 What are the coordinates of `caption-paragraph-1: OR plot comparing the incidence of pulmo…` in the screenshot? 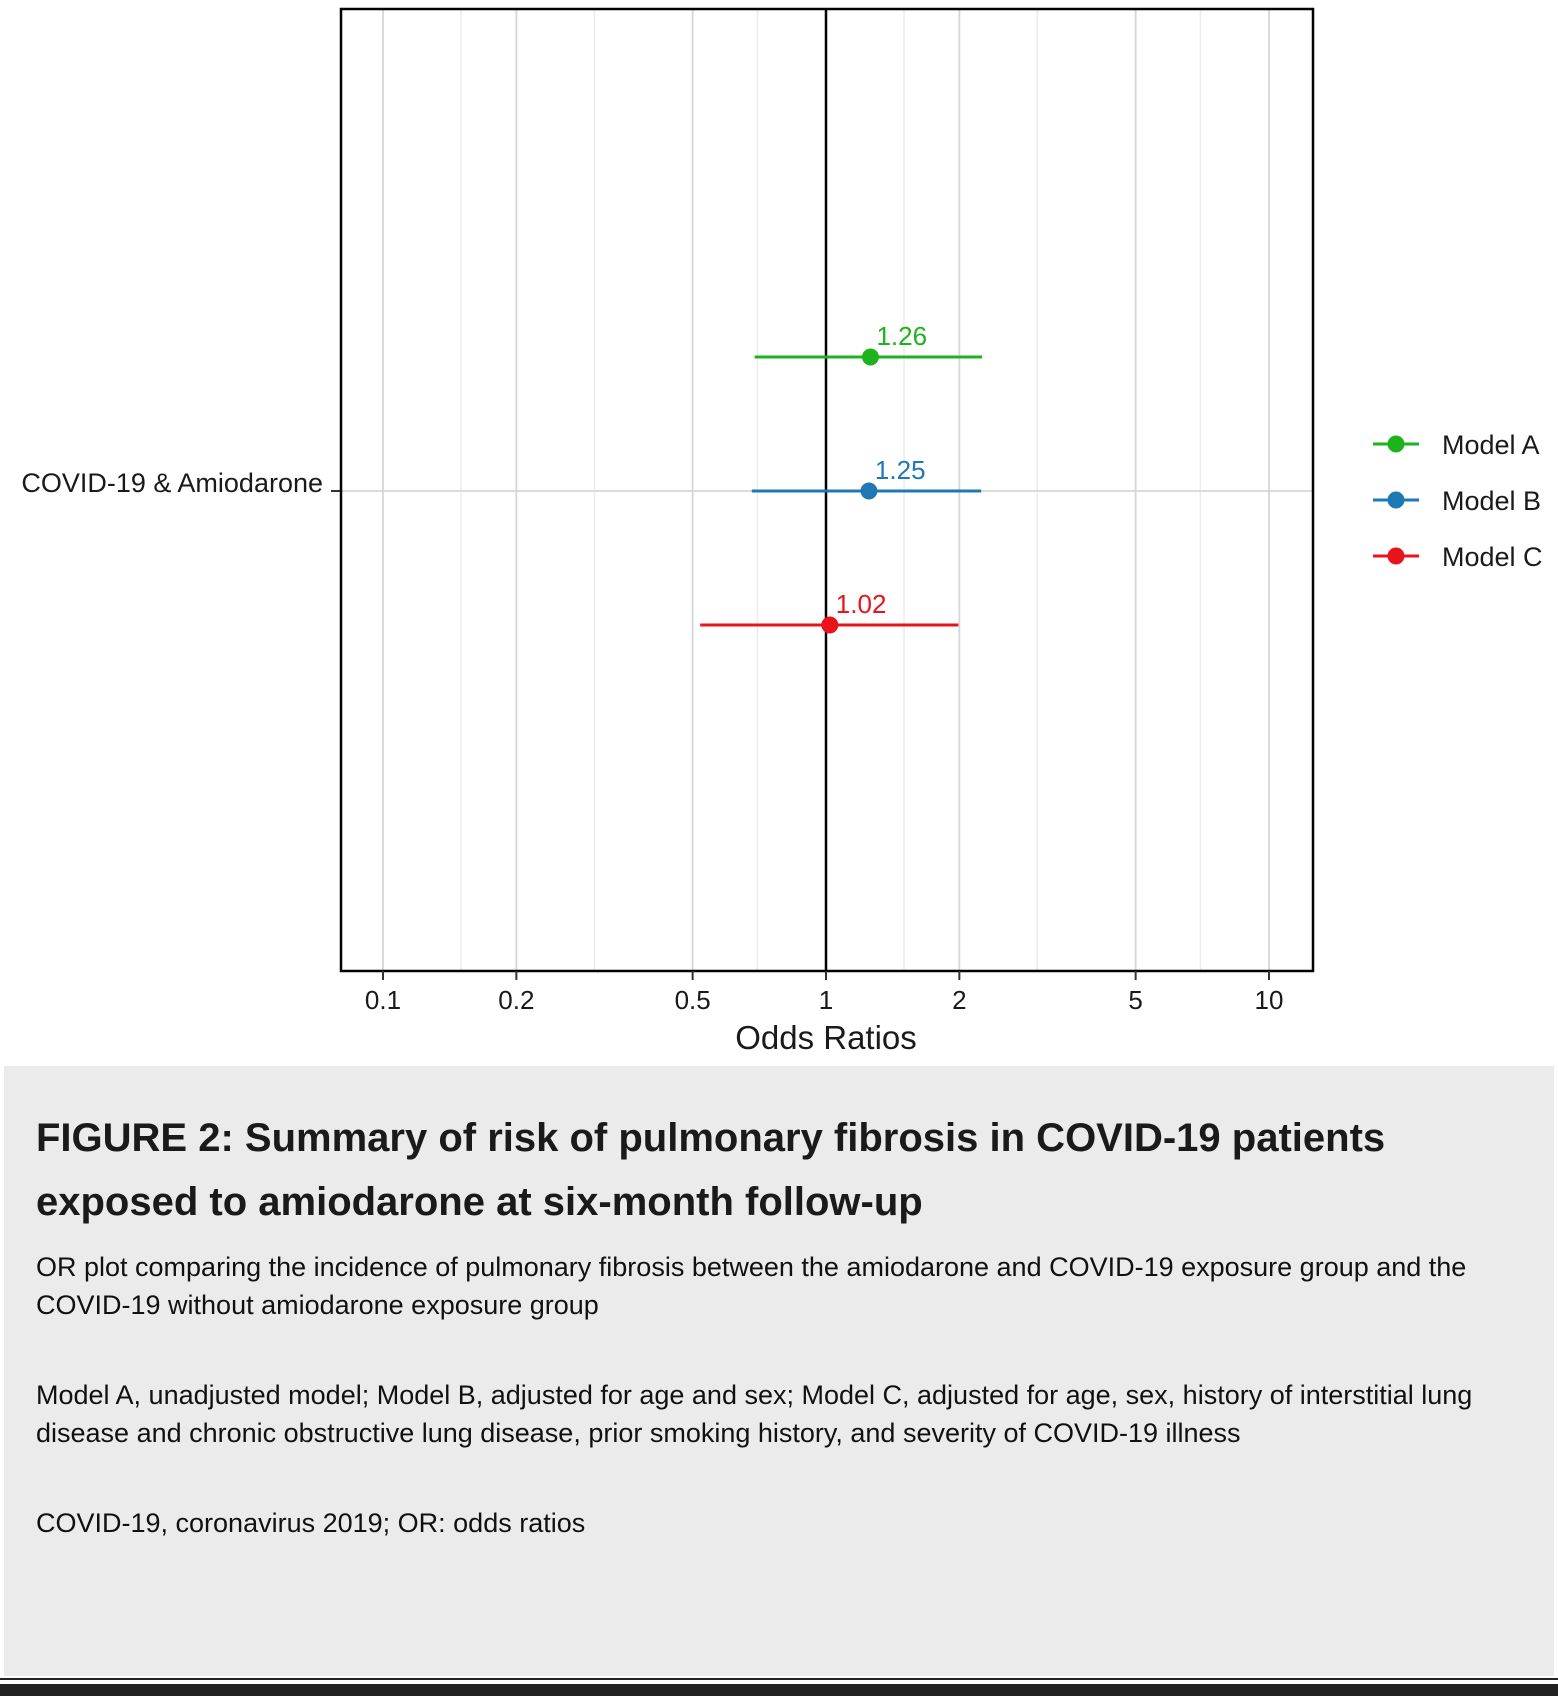 It's located at (751, 1286).